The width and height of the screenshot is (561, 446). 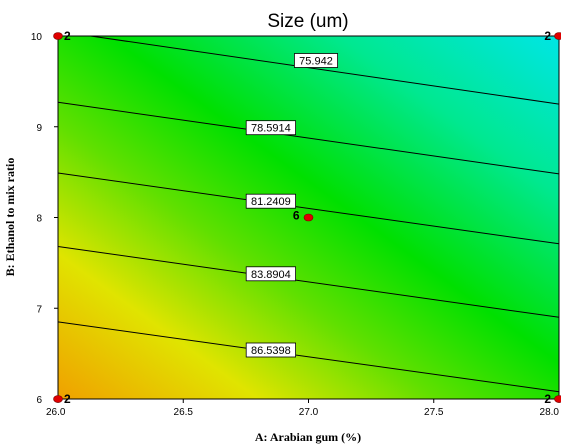 What do you see at coordinates (547, 36) in the screenshot?
I see `design-point-label-1: 2` at bounding box center [547, 36].